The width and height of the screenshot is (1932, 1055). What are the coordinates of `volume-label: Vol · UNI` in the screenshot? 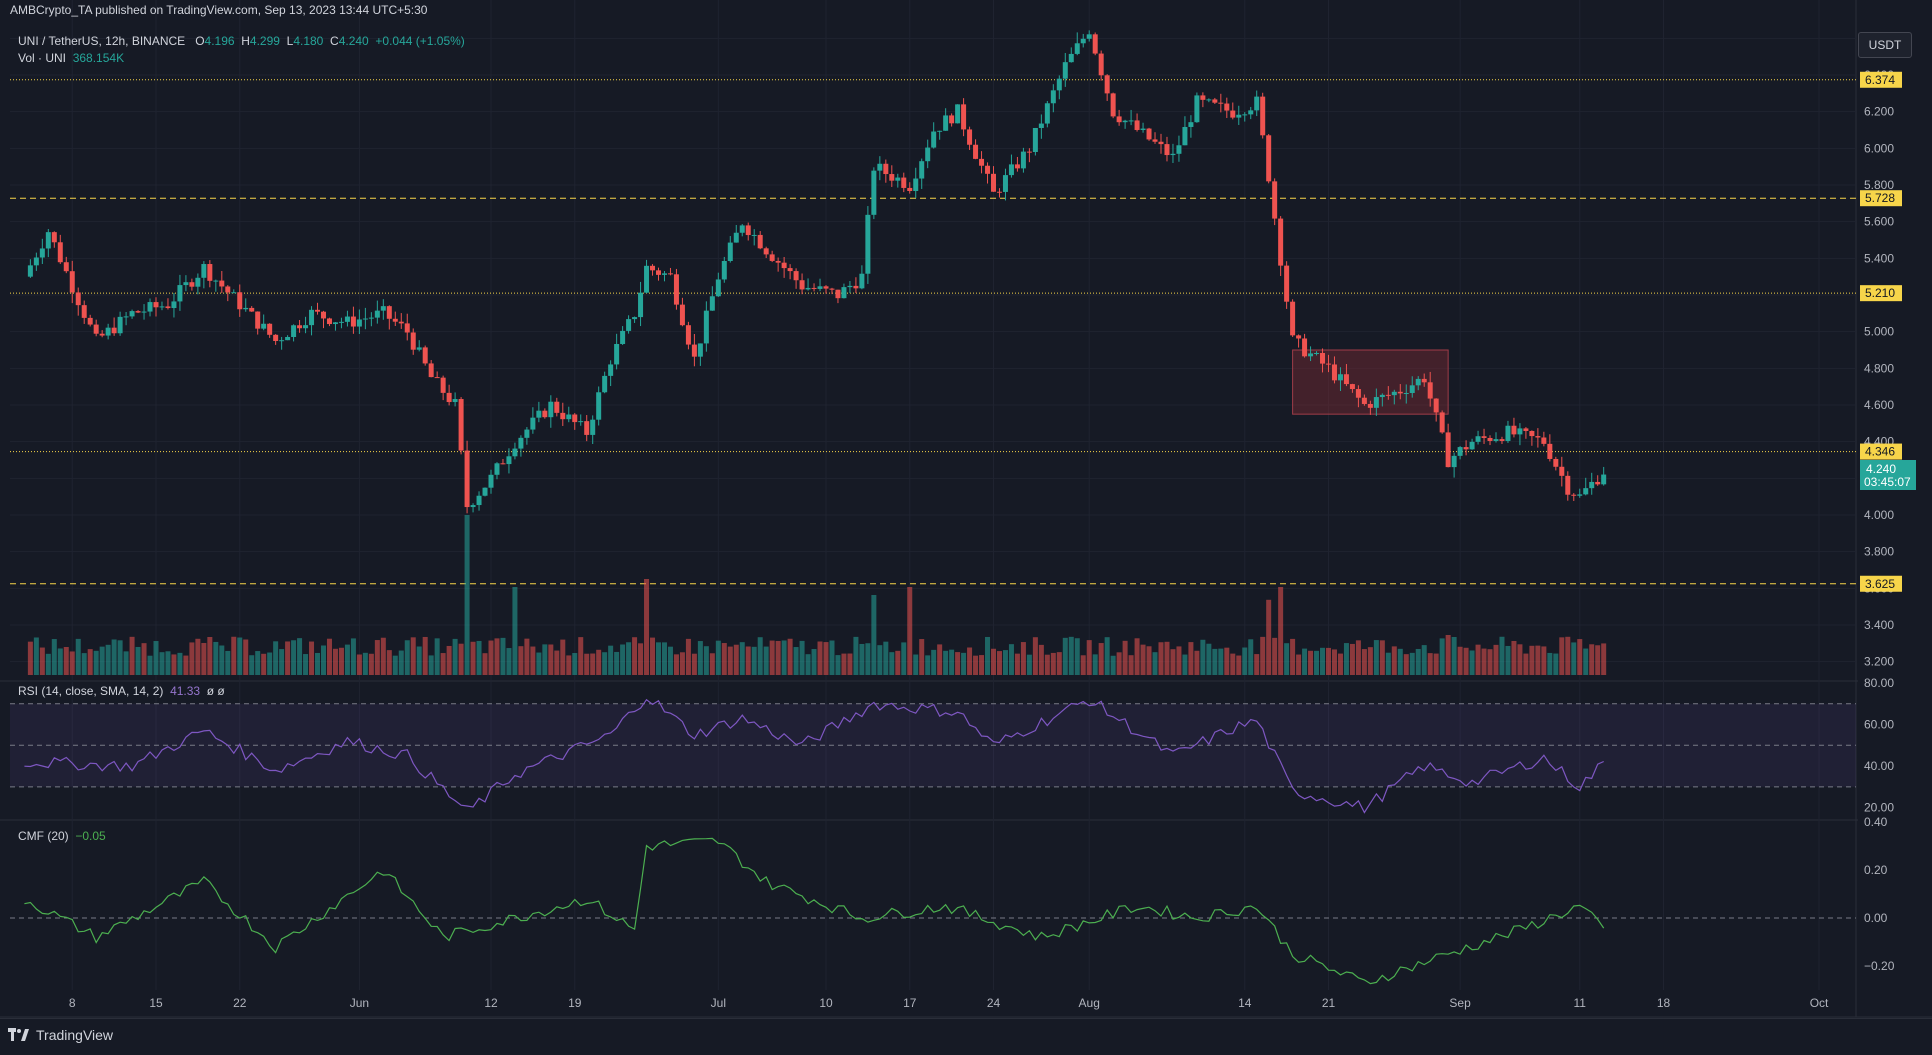 It's located at (42, 58).